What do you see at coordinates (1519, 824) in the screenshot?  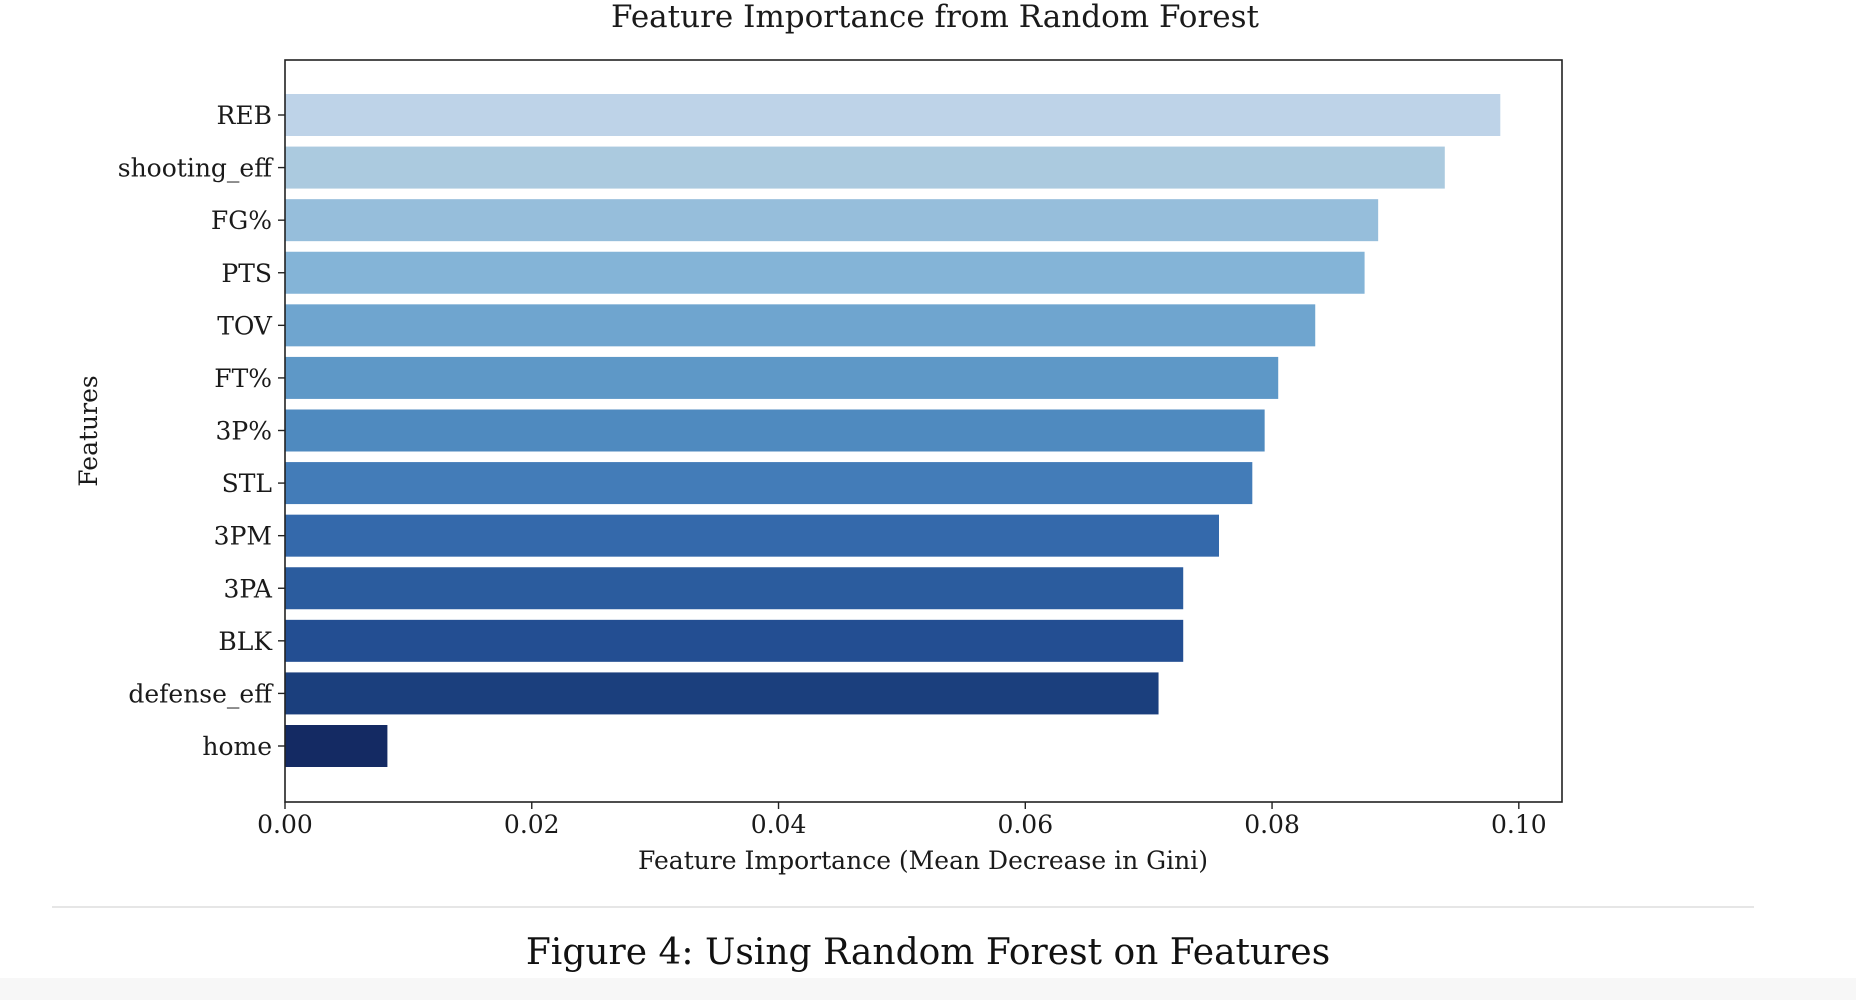 I see `x-tick-label: 0.10` at bounding box center [1519, 824].